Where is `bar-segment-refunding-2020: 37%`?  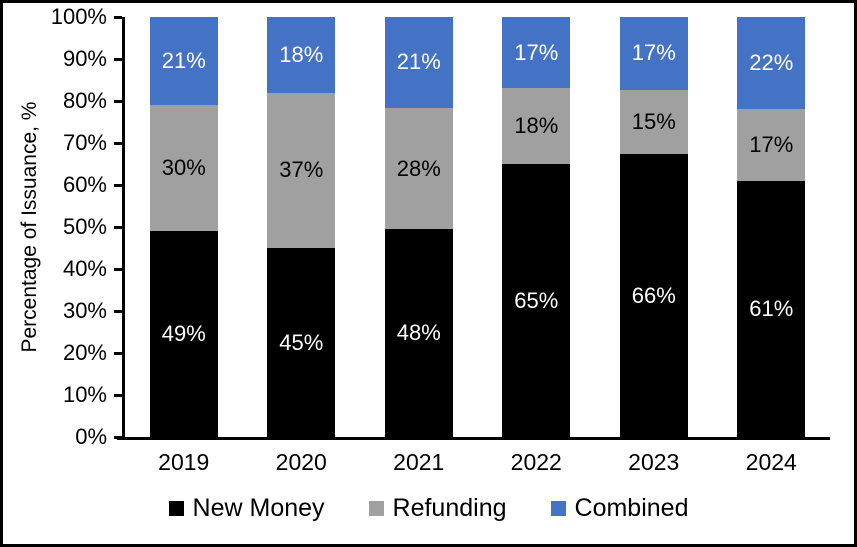
bar-segment-refunding-2020: 37% is located at coordinates (301, 170).